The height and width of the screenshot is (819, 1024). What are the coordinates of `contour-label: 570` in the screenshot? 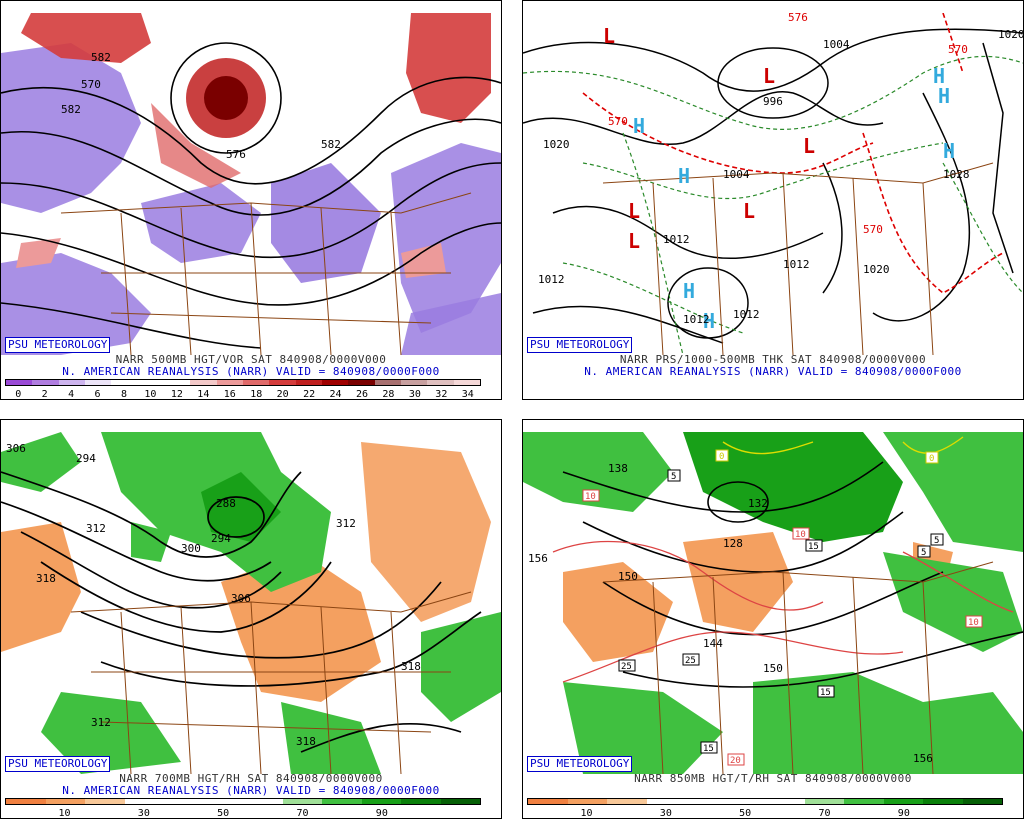 It's located at (91, 84).